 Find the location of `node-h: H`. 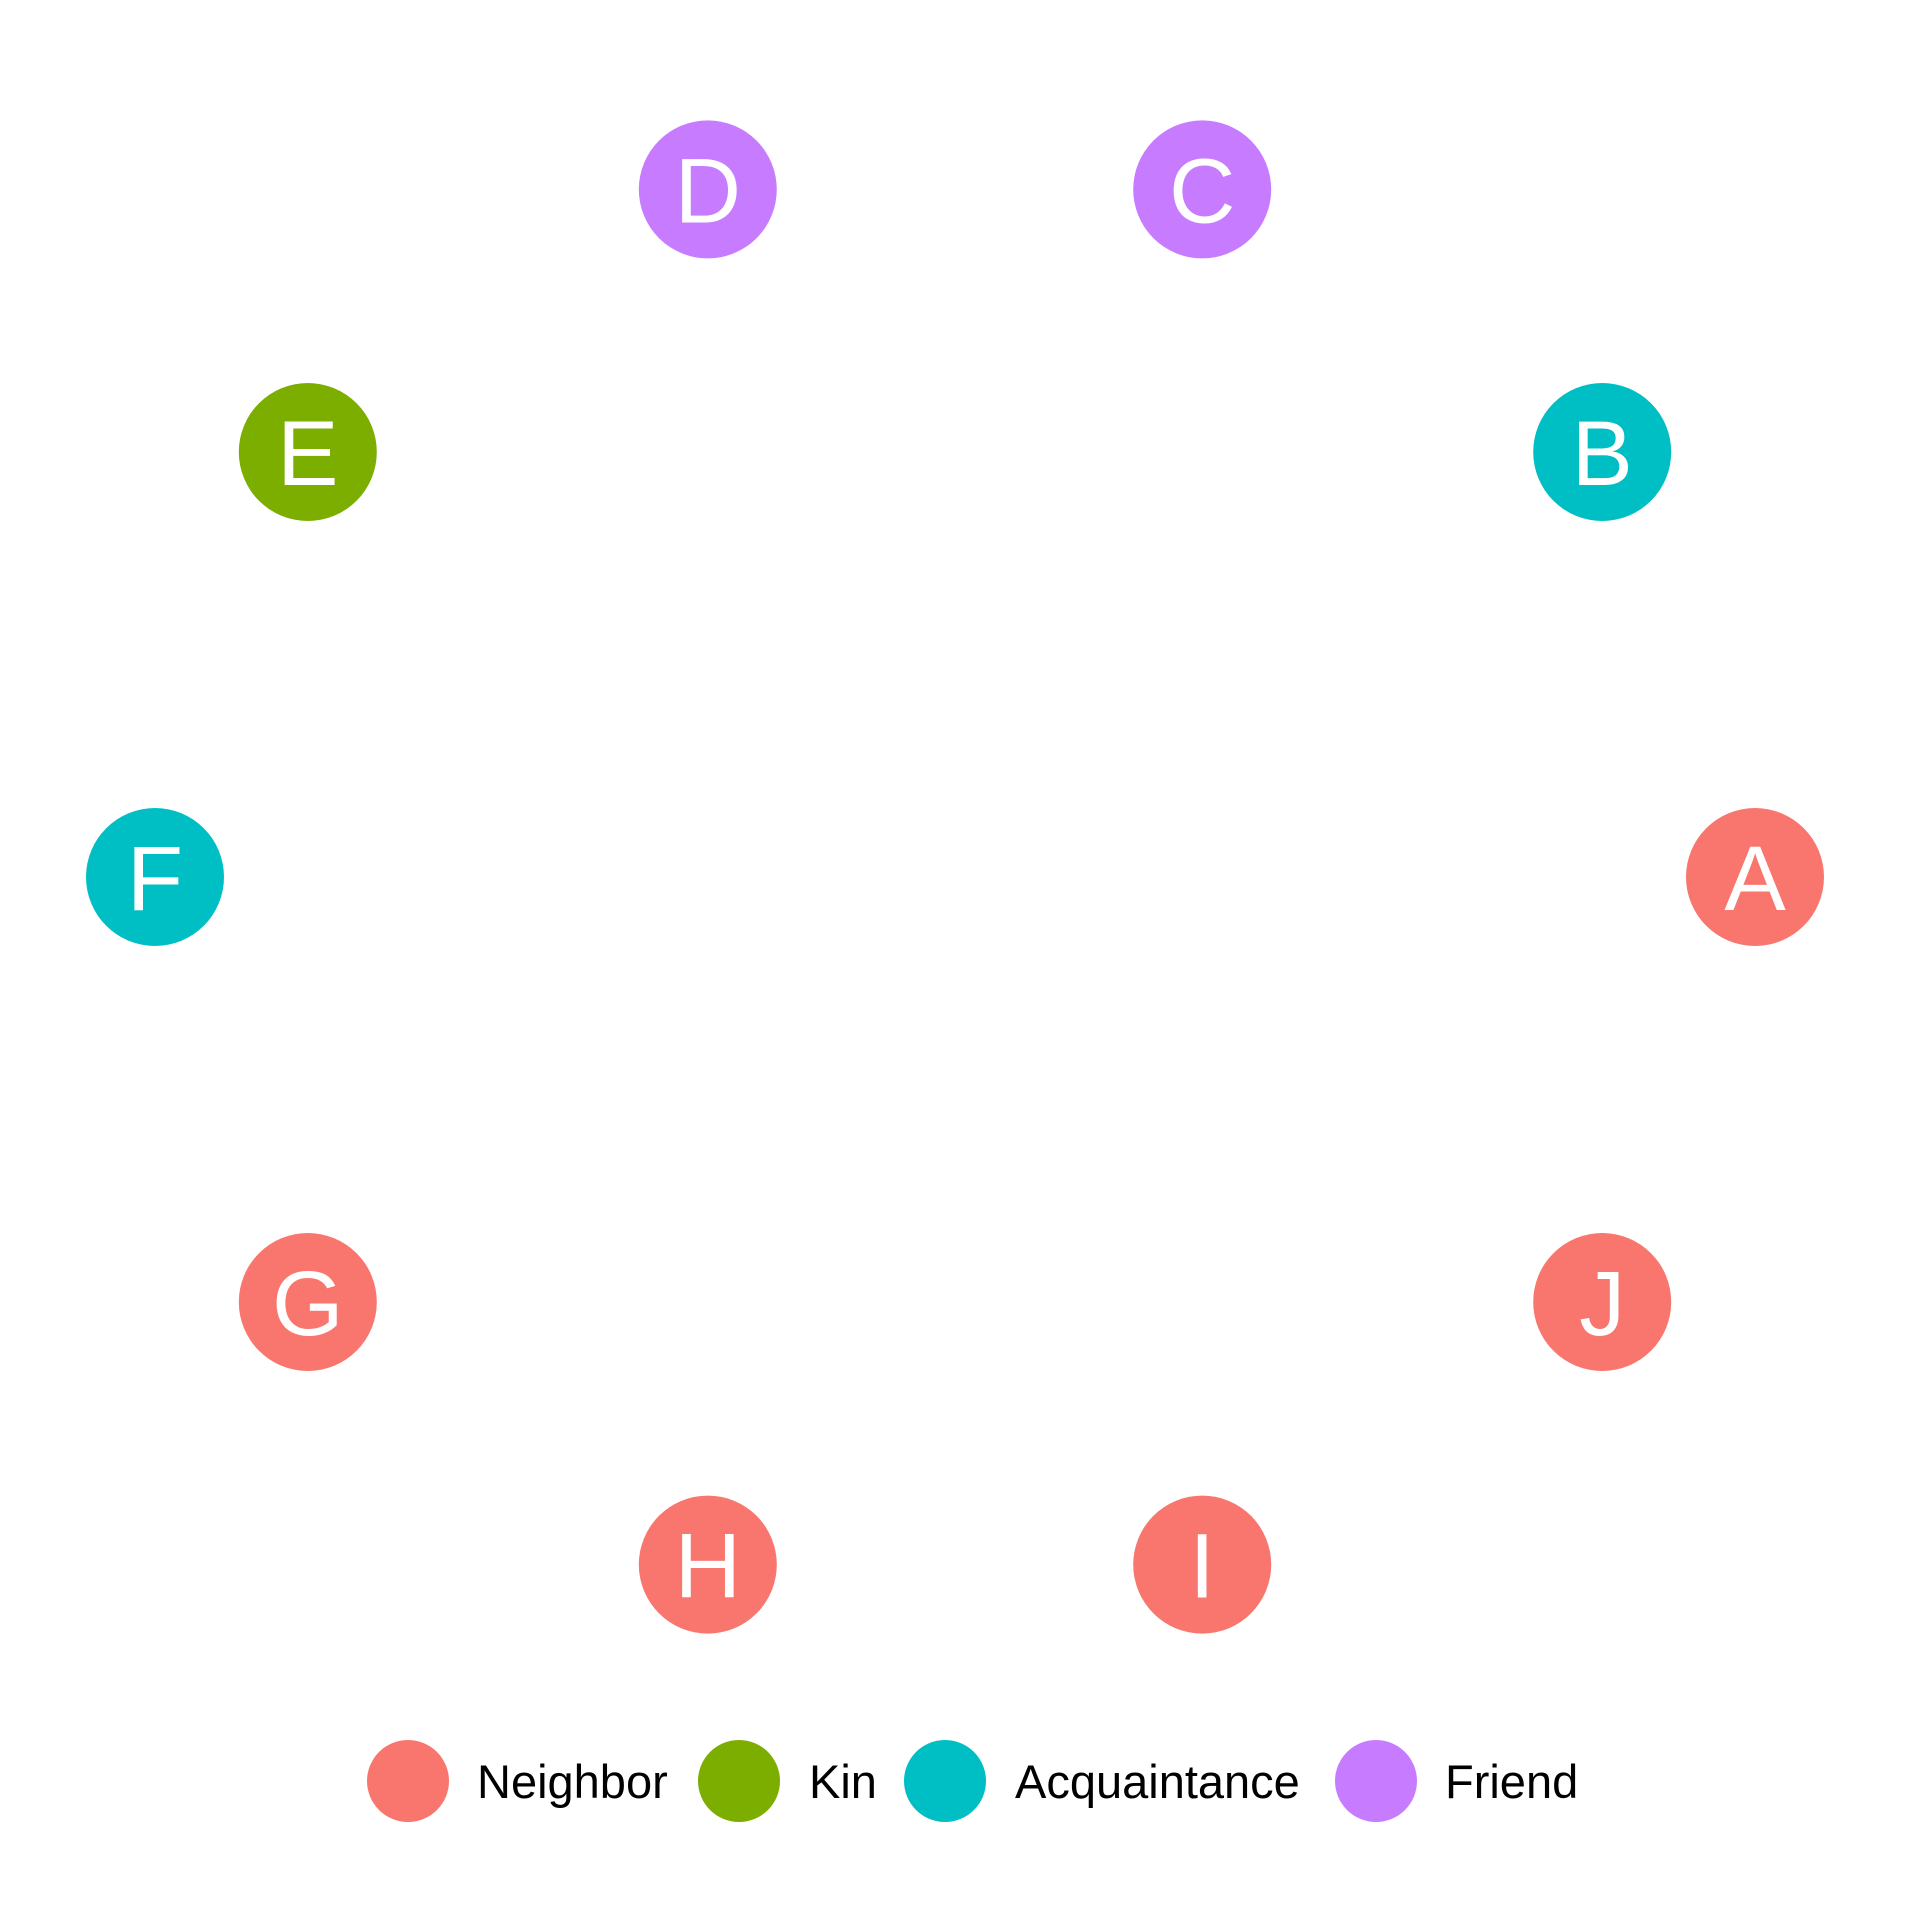

node-h: H is located at coordinates (707, 1564).